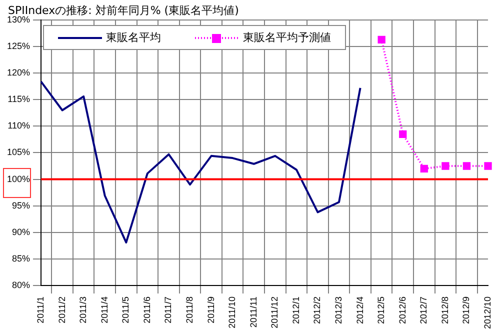  I want to click on legend-label: 東販名平均予測値, so click(287, 37).